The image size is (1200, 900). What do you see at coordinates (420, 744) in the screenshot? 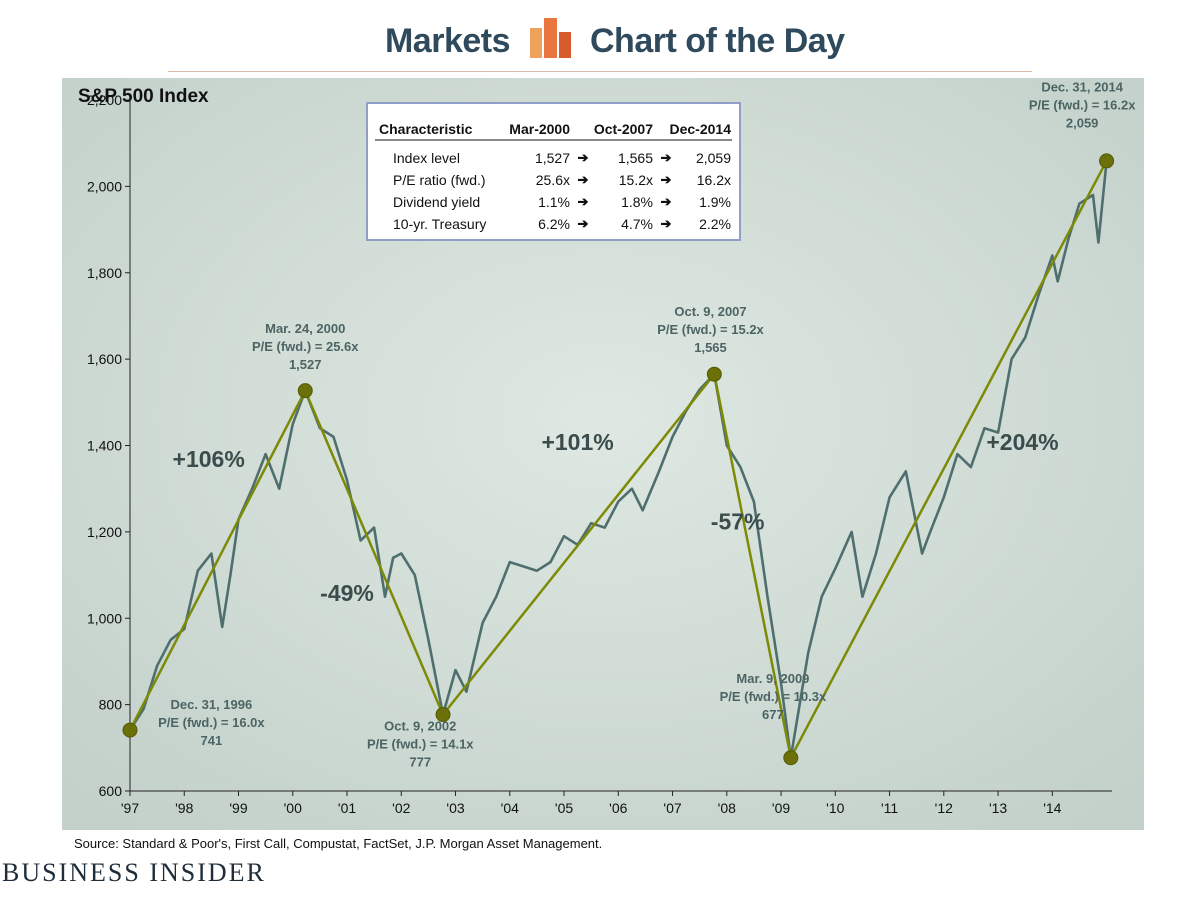
I see `annotation-label: P/E (fwd.) = 14.1x` at bounding box center [420, 744].